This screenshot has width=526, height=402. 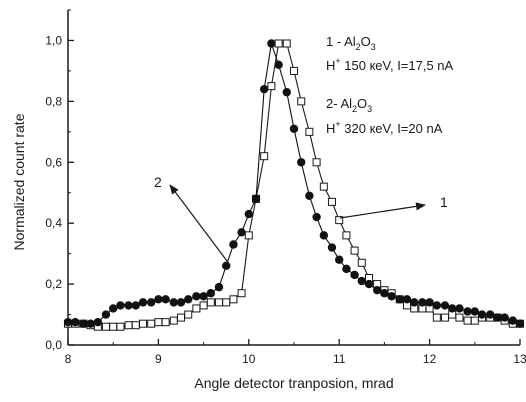 I want to click on annotation-series-1-line-2: H+ 150 кeV, I=17,5 nA, so click(x=390, y=64).